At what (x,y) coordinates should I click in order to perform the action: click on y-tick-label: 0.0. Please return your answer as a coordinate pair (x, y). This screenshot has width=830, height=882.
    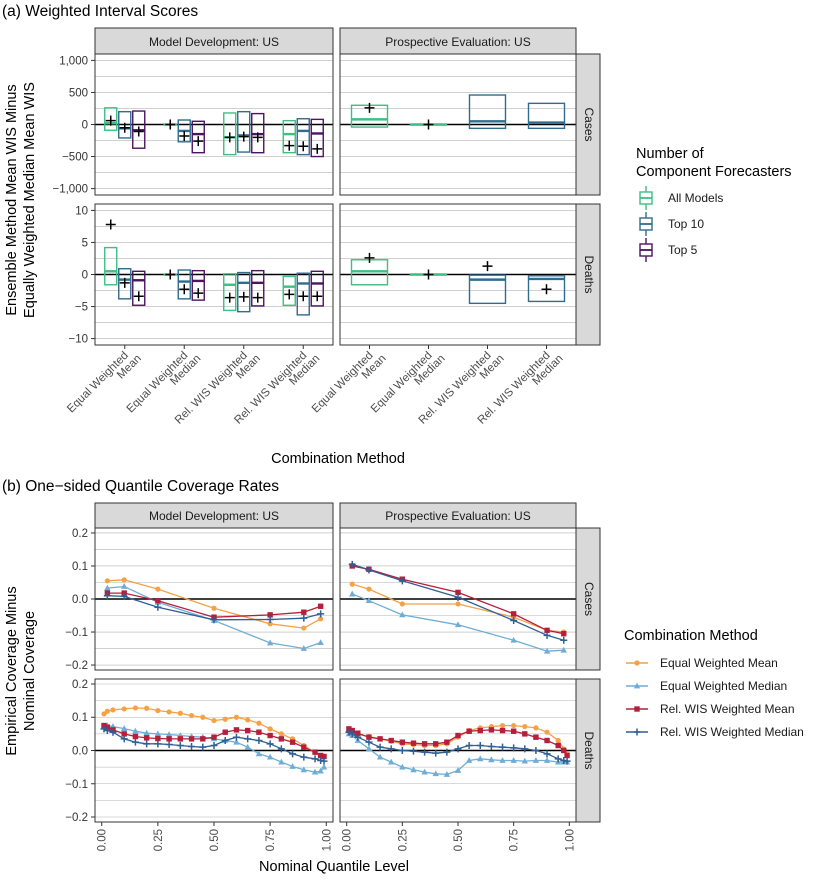
    Looking at the image, I should click on (80, 600).